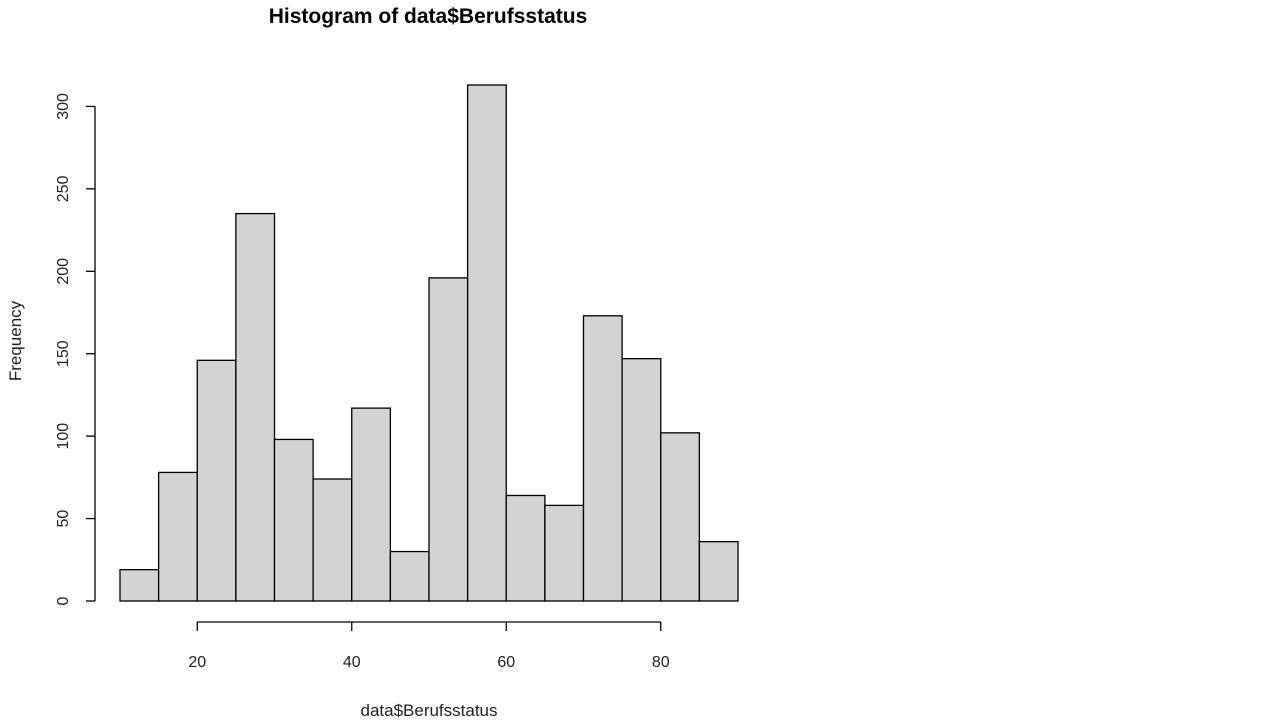 The image size is (1280, 720). I want to click on y-axis: 0 50 100 150 200 250 300, so click(75, 349).